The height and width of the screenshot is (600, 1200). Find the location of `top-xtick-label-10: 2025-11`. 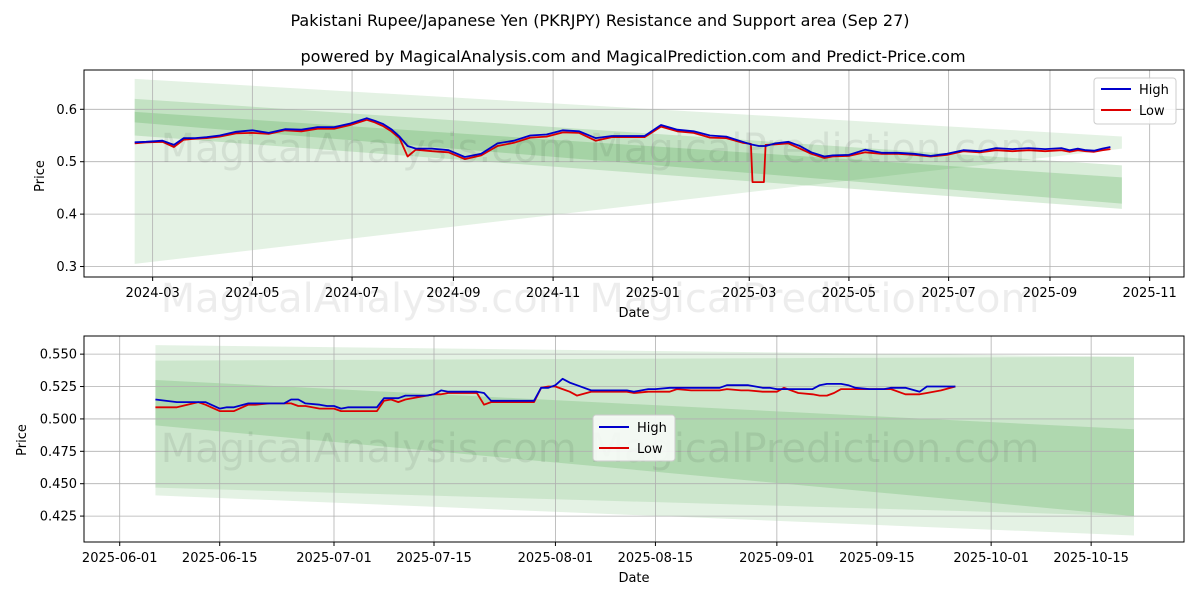

top-xtick-label-10: 2025-11 is located at coordinates (1150, 293).